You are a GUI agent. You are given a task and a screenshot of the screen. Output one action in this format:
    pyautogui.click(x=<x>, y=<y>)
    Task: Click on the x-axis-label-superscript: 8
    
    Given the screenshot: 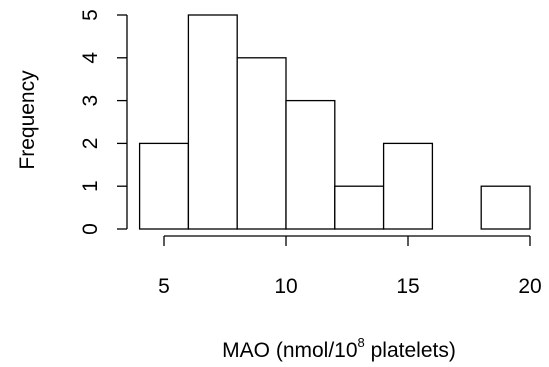 What is the action you would take?
    pyautogui.click(x=361, y=342)
    